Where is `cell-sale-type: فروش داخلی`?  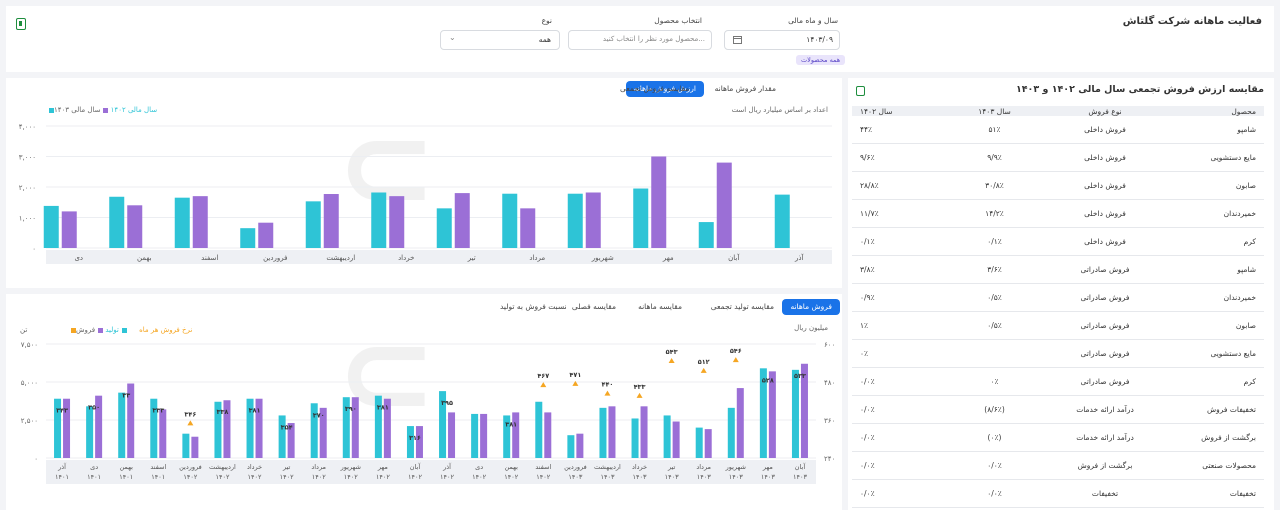 cell-sale-type: فروش داخلی is located at coordinates (1105, 241).